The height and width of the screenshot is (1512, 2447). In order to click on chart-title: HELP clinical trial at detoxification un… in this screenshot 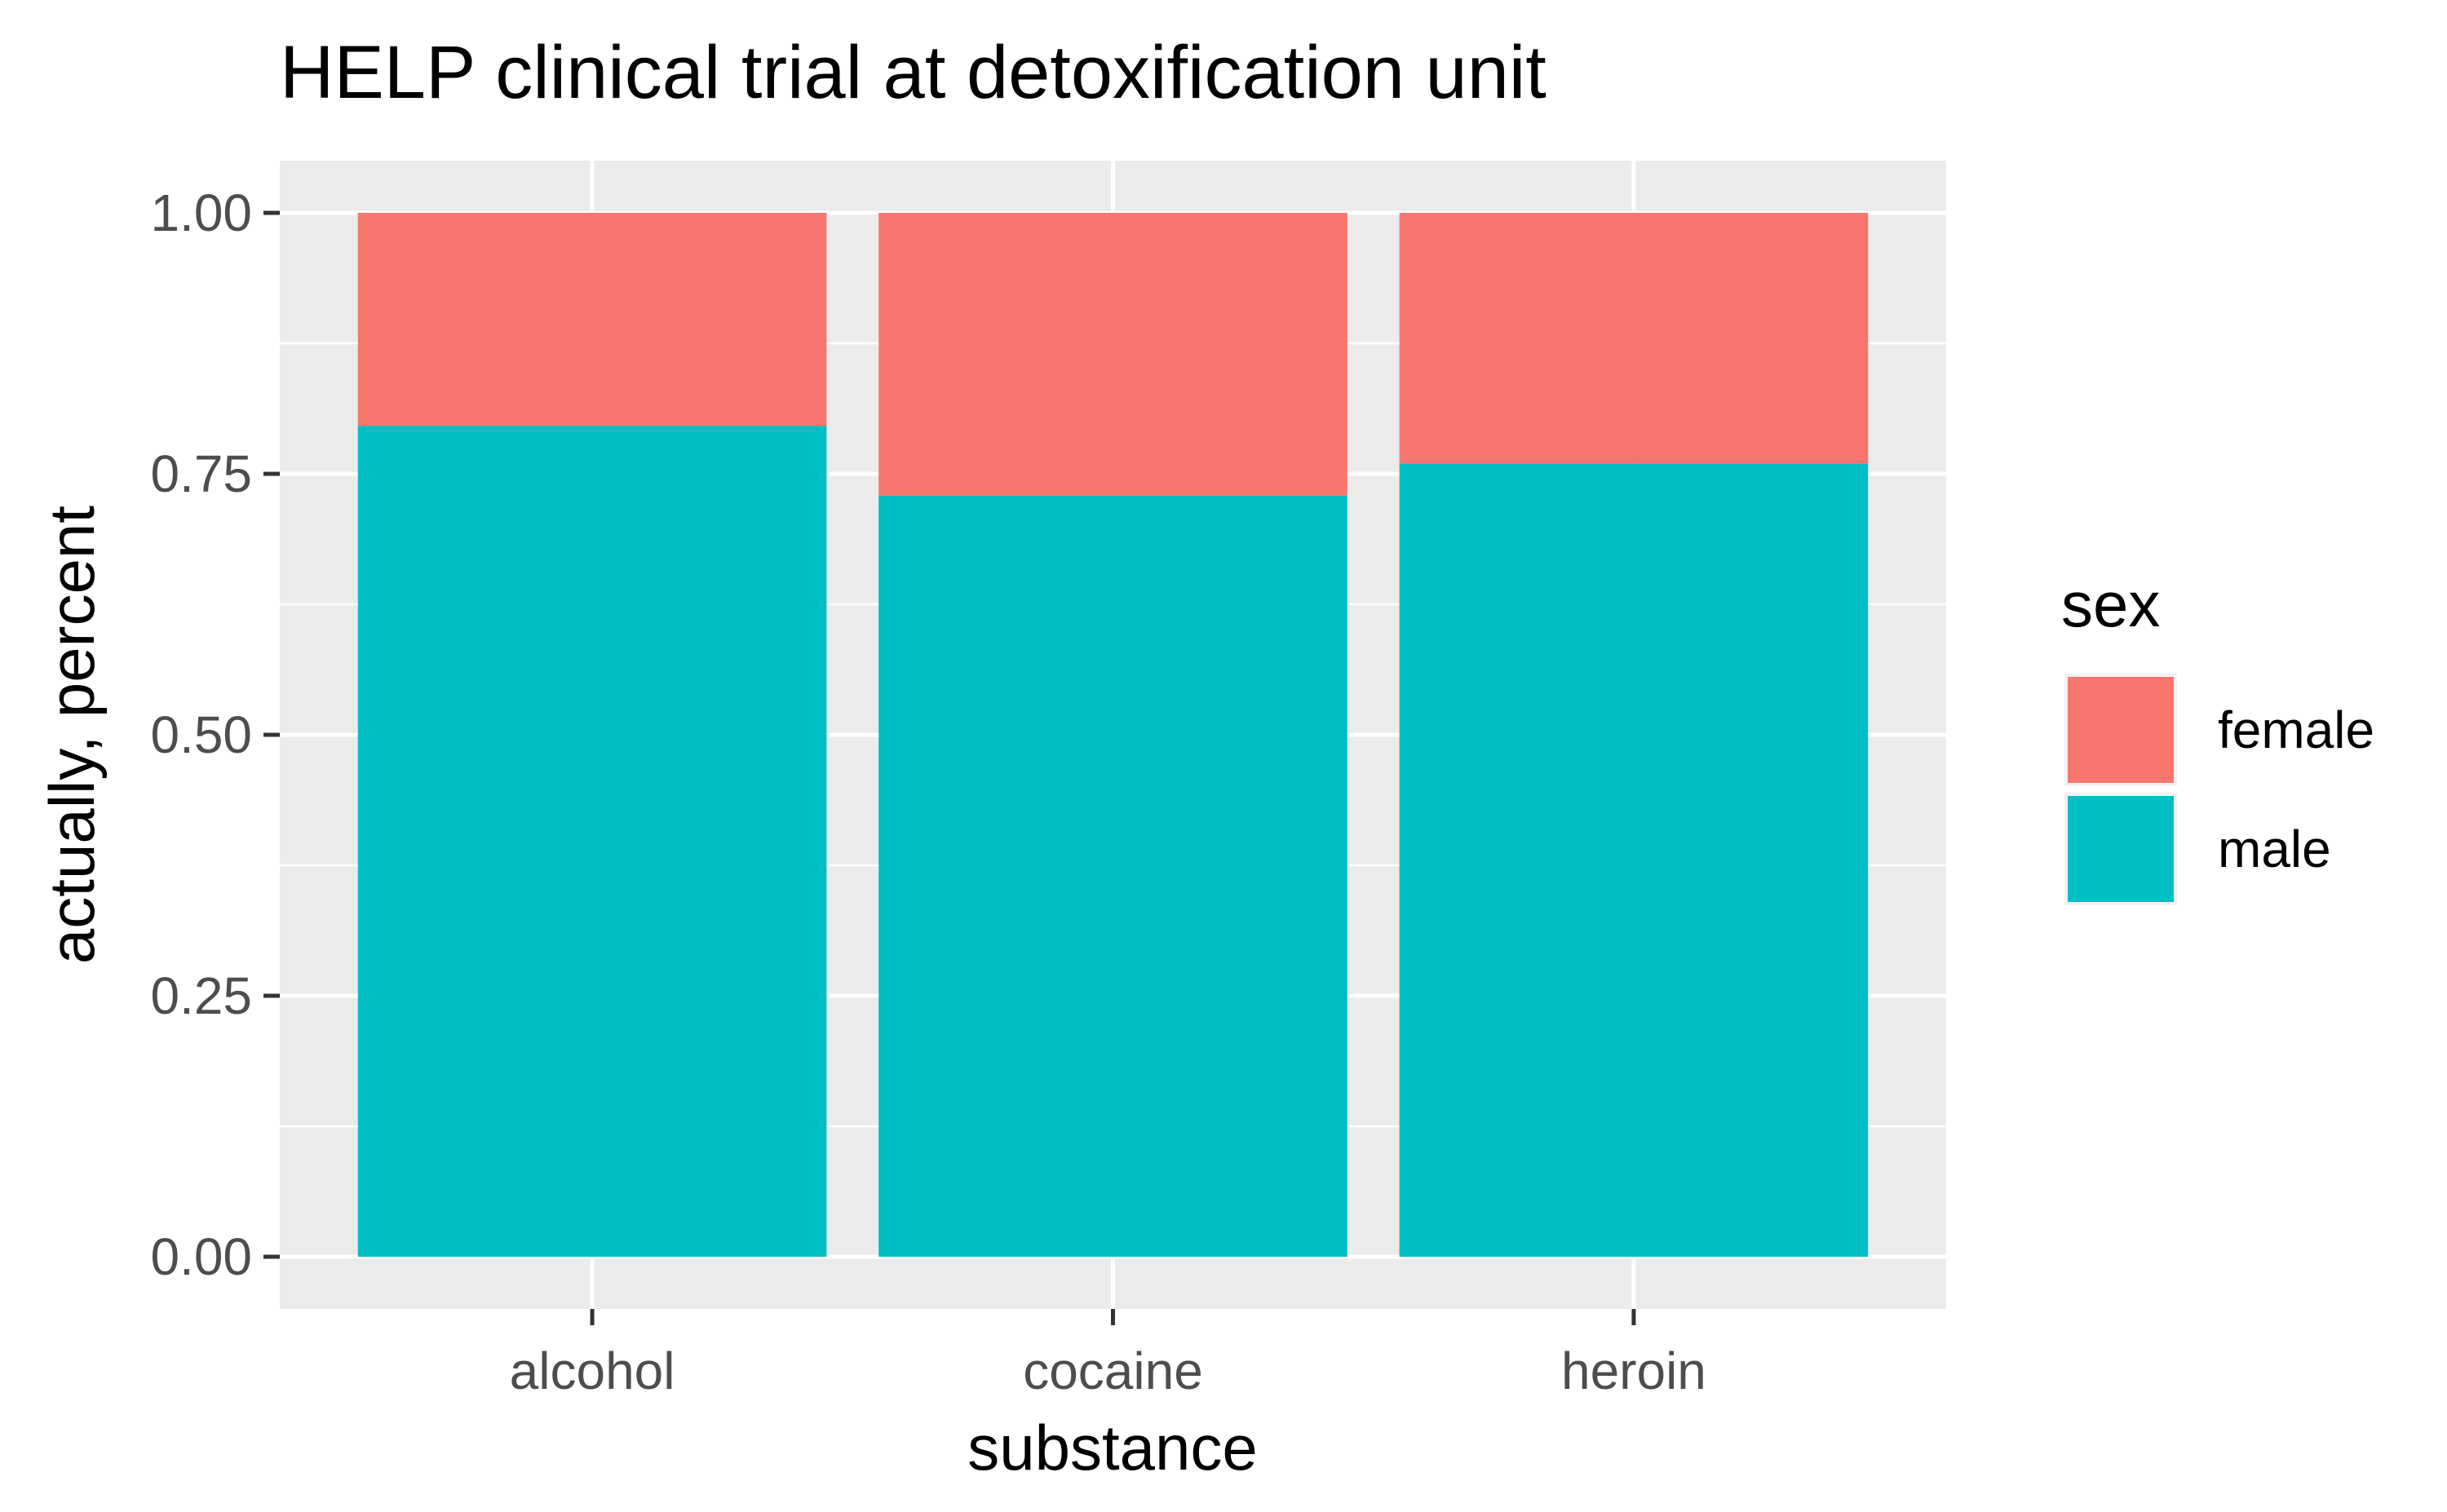, I will do `click(913, 72)`.